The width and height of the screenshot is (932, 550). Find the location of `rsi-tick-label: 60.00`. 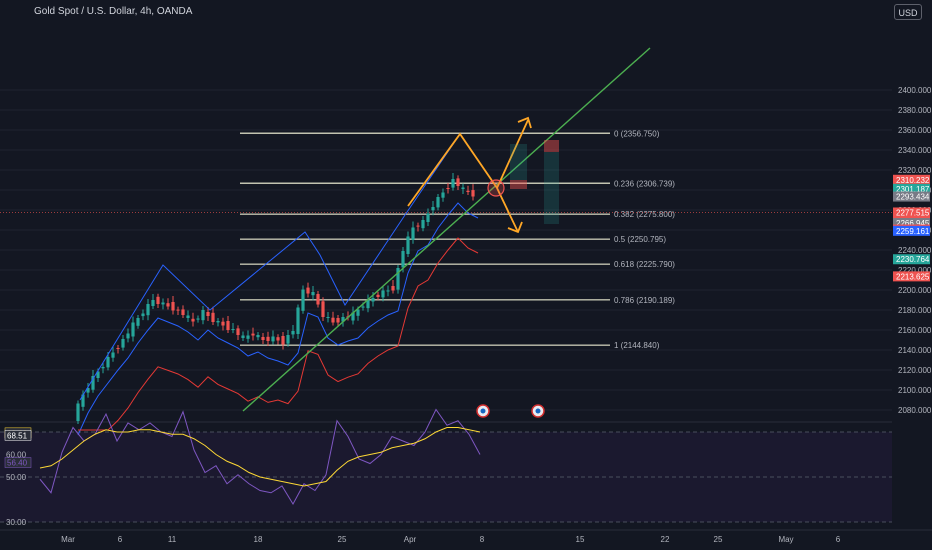

rsi-tick-label: 60.00 is located at coordinates (16, 455).